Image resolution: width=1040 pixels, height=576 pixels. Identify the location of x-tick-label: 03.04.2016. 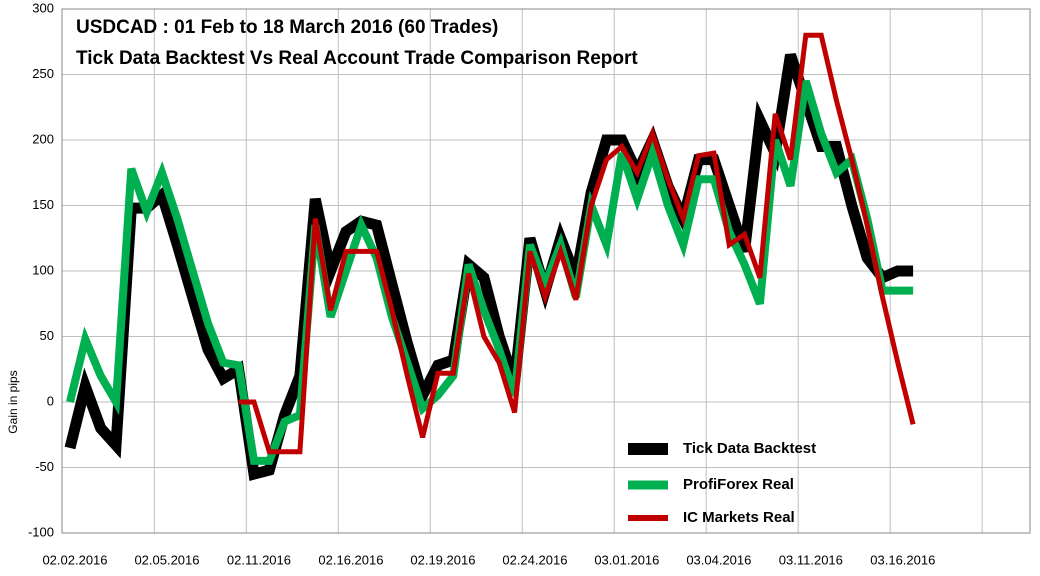
(718, 559).